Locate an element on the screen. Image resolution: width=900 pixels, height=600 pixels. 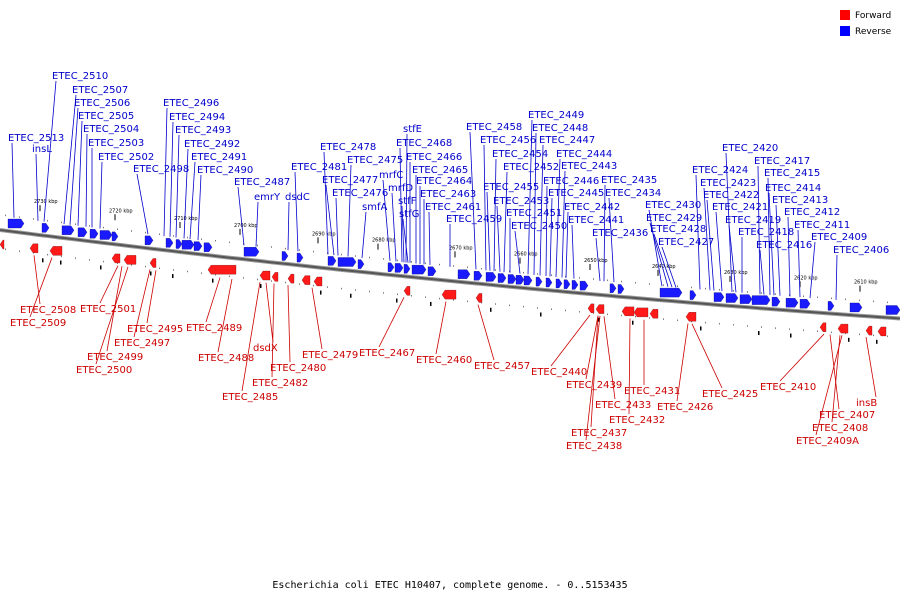
forward-gene-label: ETEC_2409A is located at coordinates (827, 391).